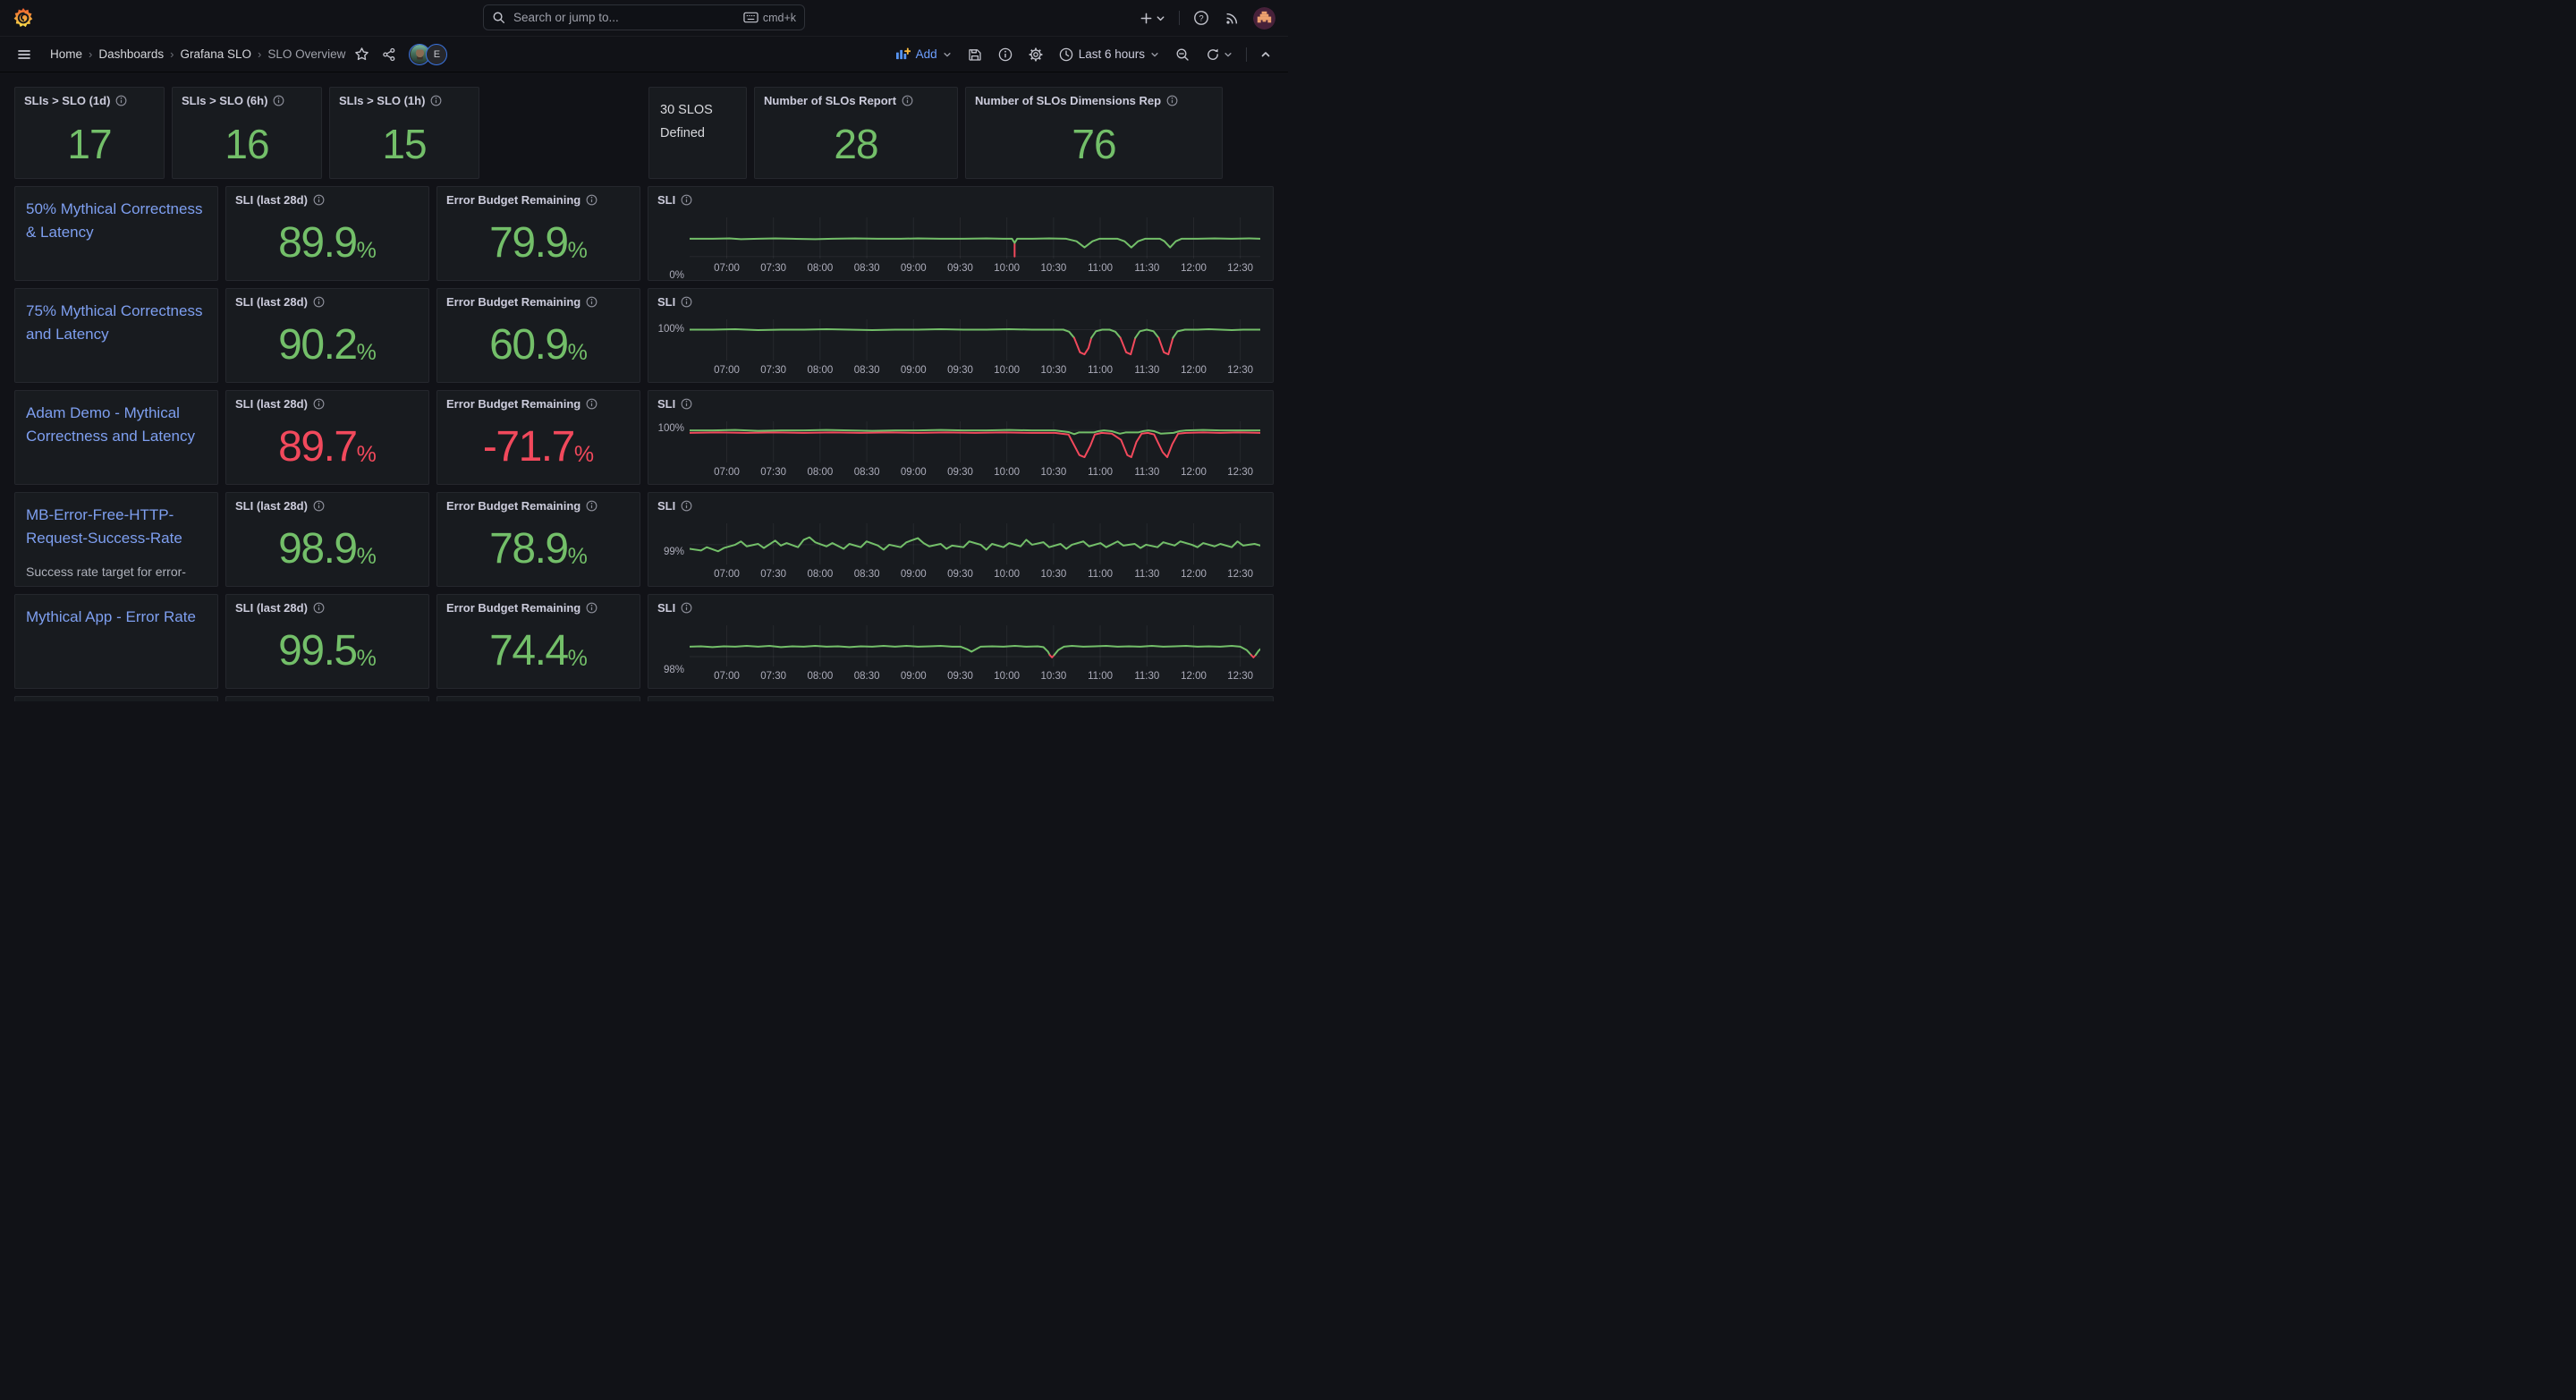  I want to click on slo-title-link: 75% Mythical Correctness and Latency, so click(114, 322).